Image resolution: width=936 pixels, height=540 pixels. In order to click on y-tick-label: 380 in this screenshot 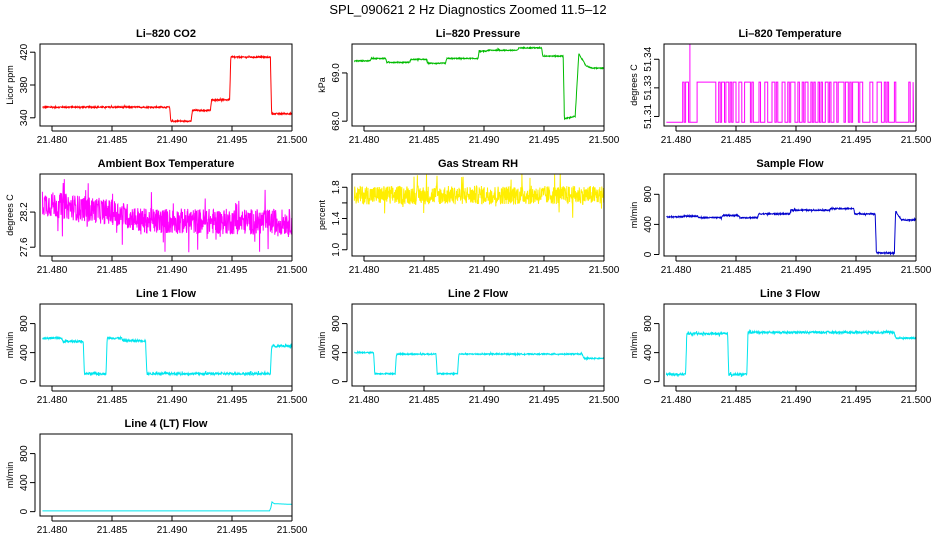, I will do `click(24, 84)`.